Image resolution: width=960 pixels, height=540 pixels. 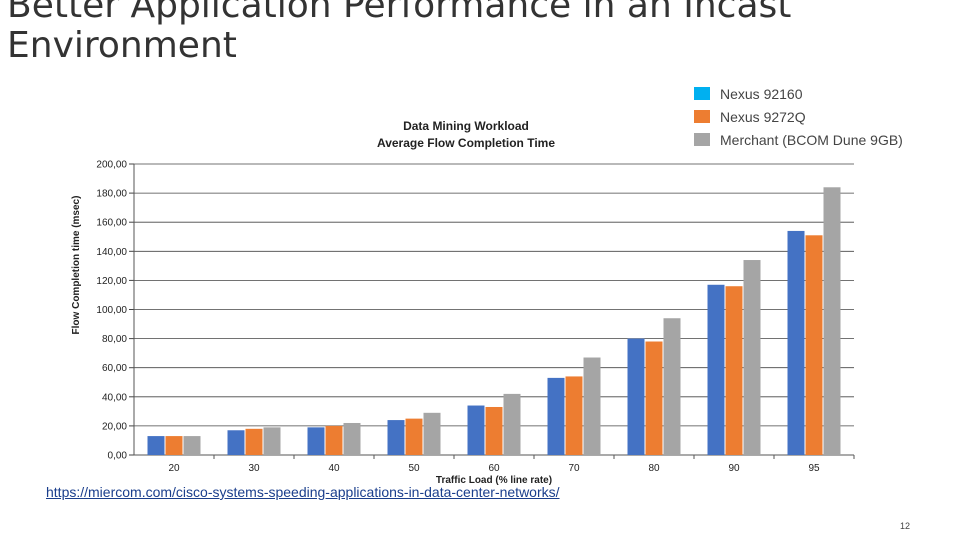 What do you see at coordinates (905, 526) in the screenshot?
I see `page-number: 12` at bounding box center [905, 526].